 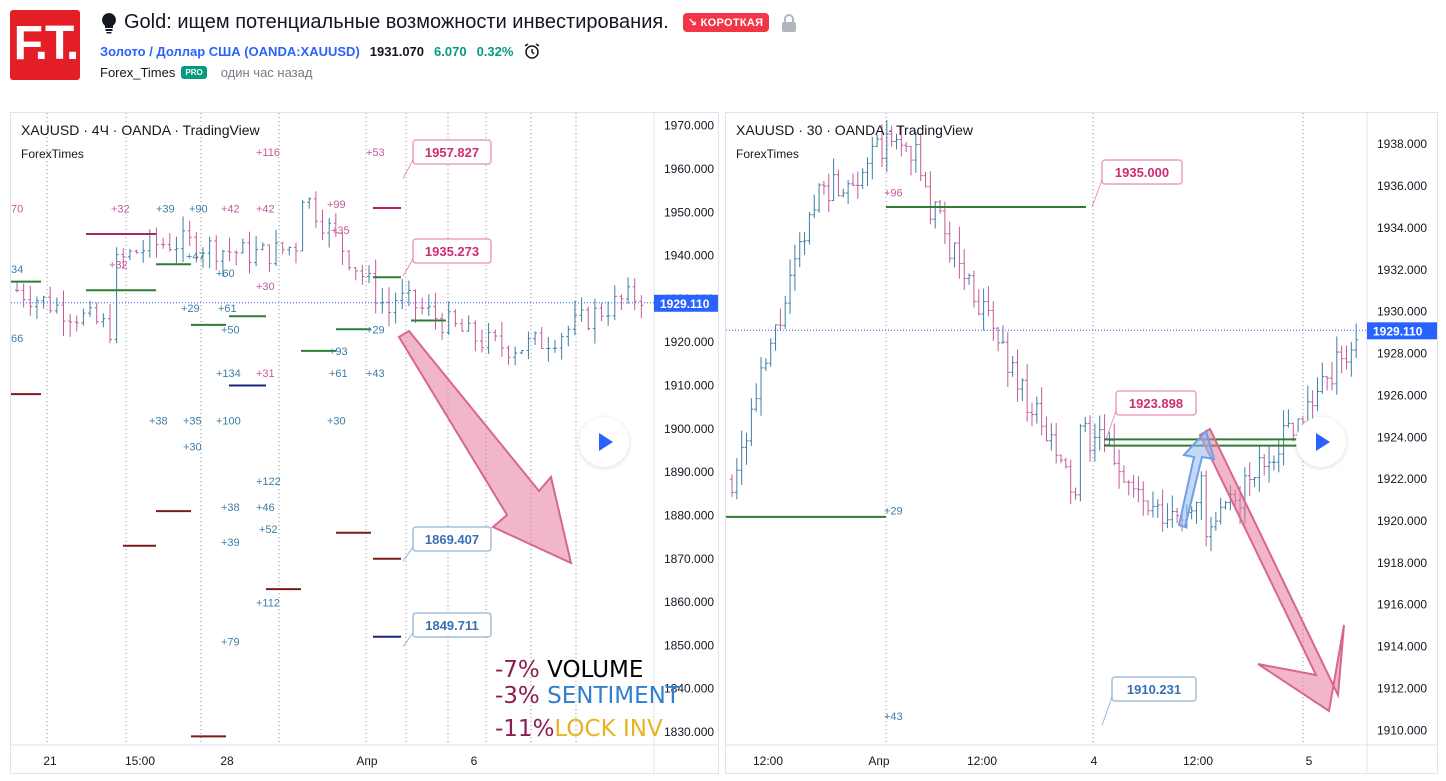 What do you see at coordinates (1402, 270) in the screenshot?
I see `price-tick-label: 1932.000` at bounding box center [1402, 270].